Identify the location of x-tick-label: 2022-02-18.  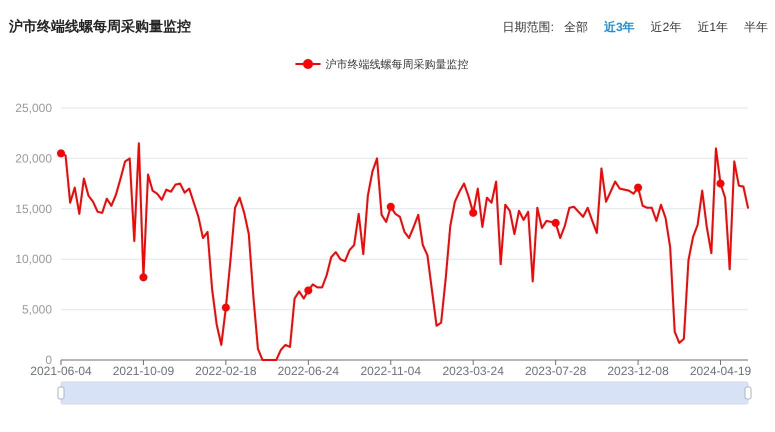
(226, 371).